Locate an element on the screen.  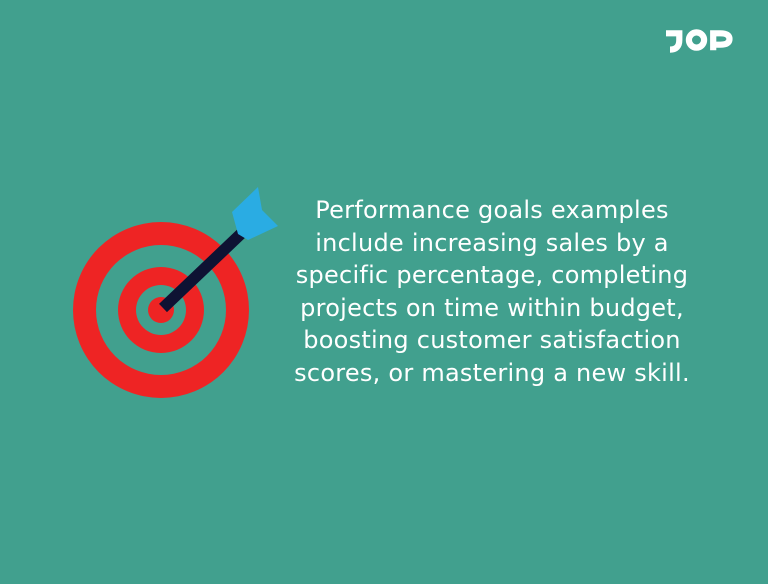
target-outer-ring is located at coordinates (161, 310).